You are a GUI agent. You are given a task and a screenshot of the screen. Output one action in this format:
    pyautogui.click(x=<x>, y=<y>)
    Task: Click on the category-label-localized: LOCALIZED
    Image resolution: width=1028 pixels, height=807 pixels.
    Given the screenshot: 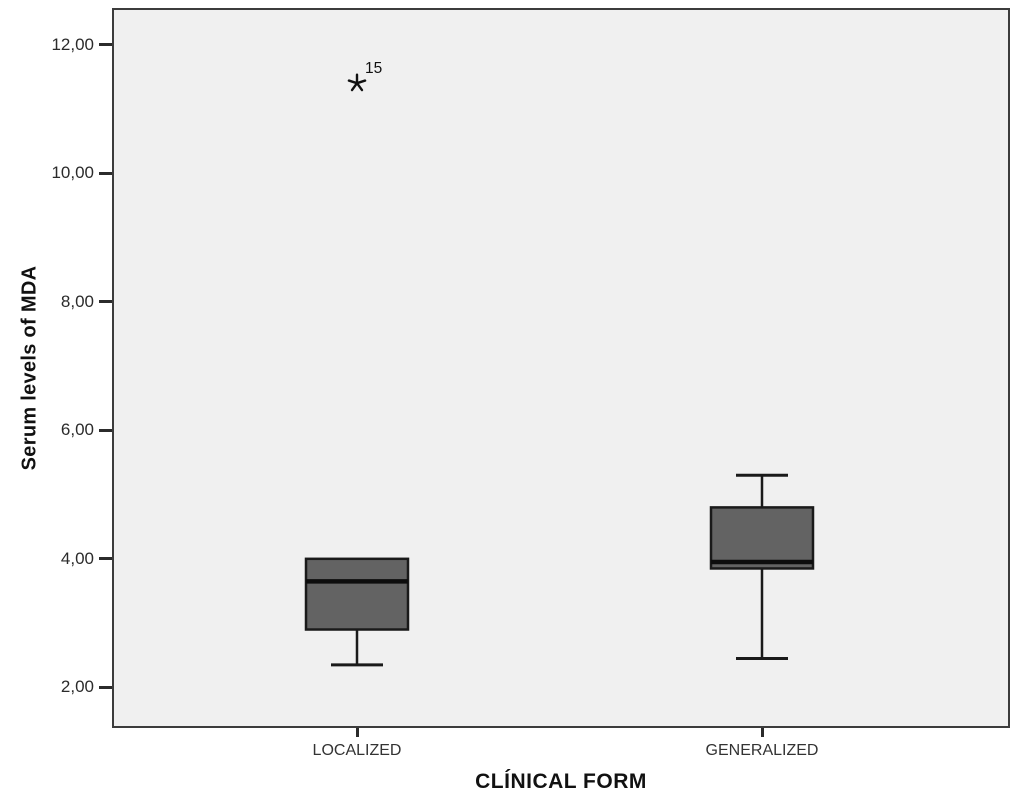 What is the action you would take?
    pyautogui.click(x=357, y=750)
    